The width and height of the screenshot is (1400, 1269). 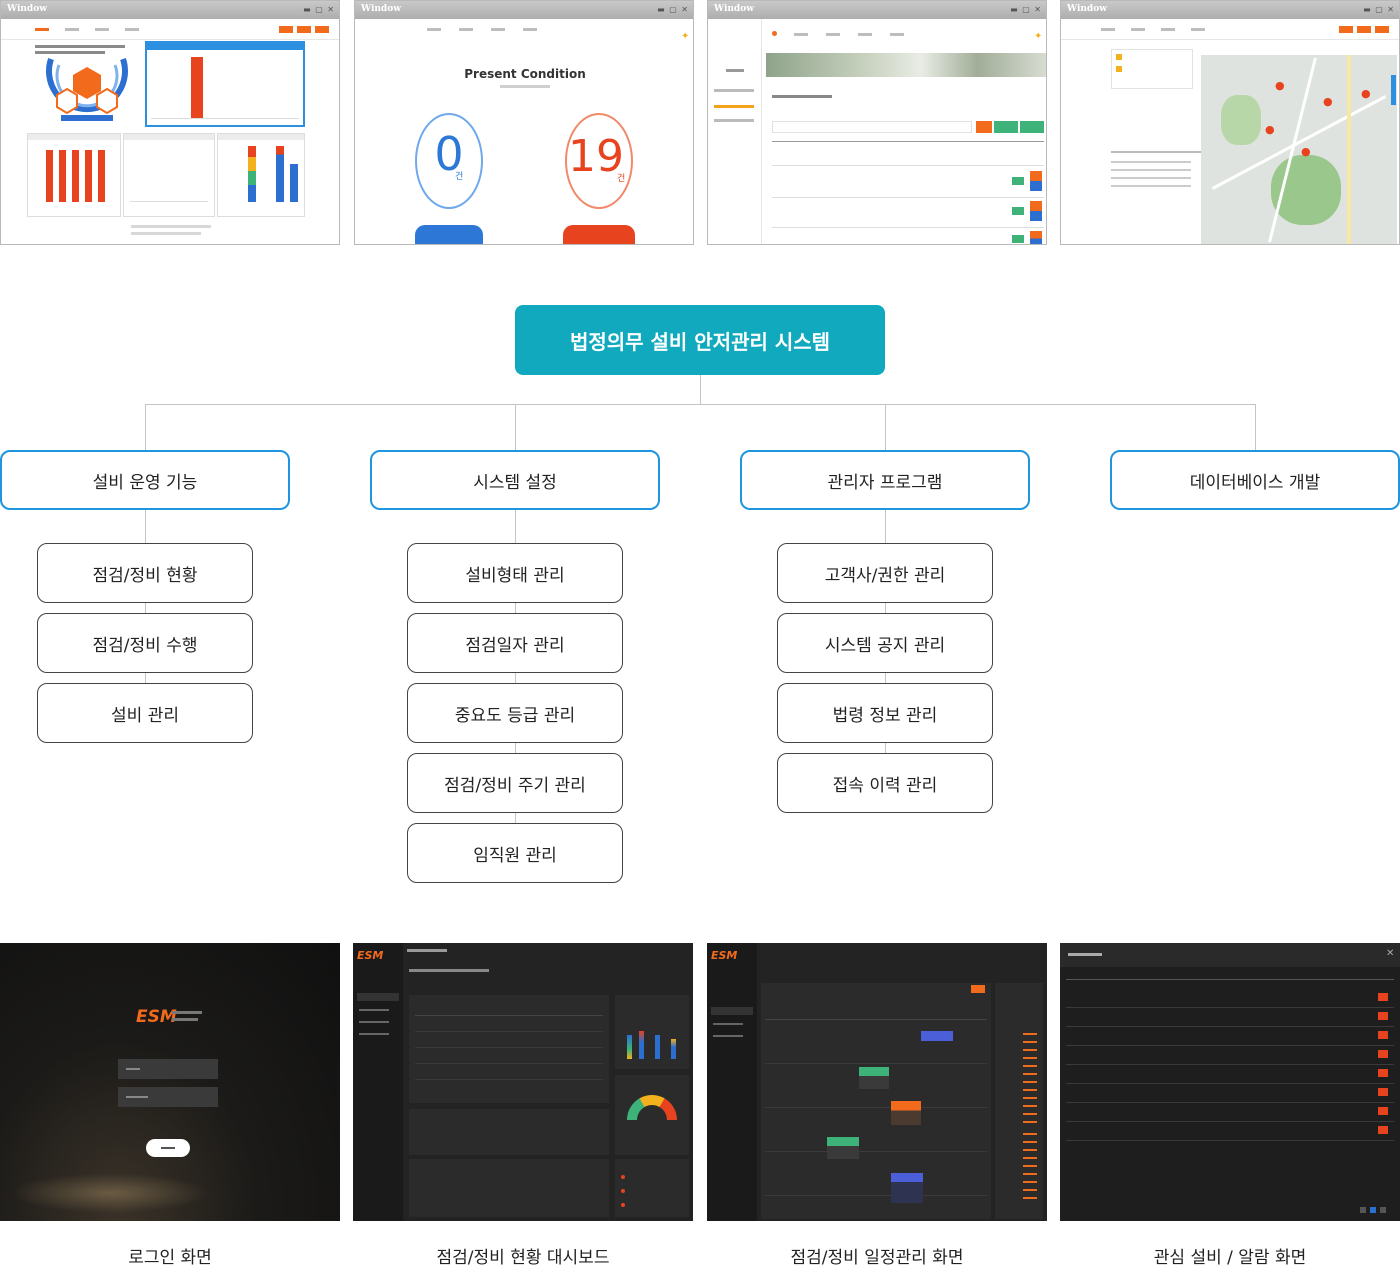 What do you see at coordinates (984, 127) in the screenshot?
I see `filter-button` at bounding box center [984, 127].